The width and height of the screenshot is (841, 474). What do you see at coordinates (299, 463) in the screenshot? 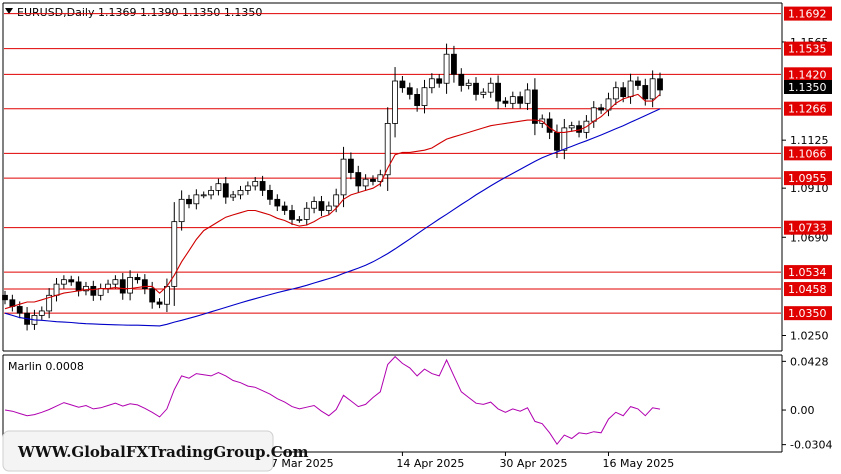
I see `time-tick-label: 27 Mar 2025` at bounding box center [299, 463].